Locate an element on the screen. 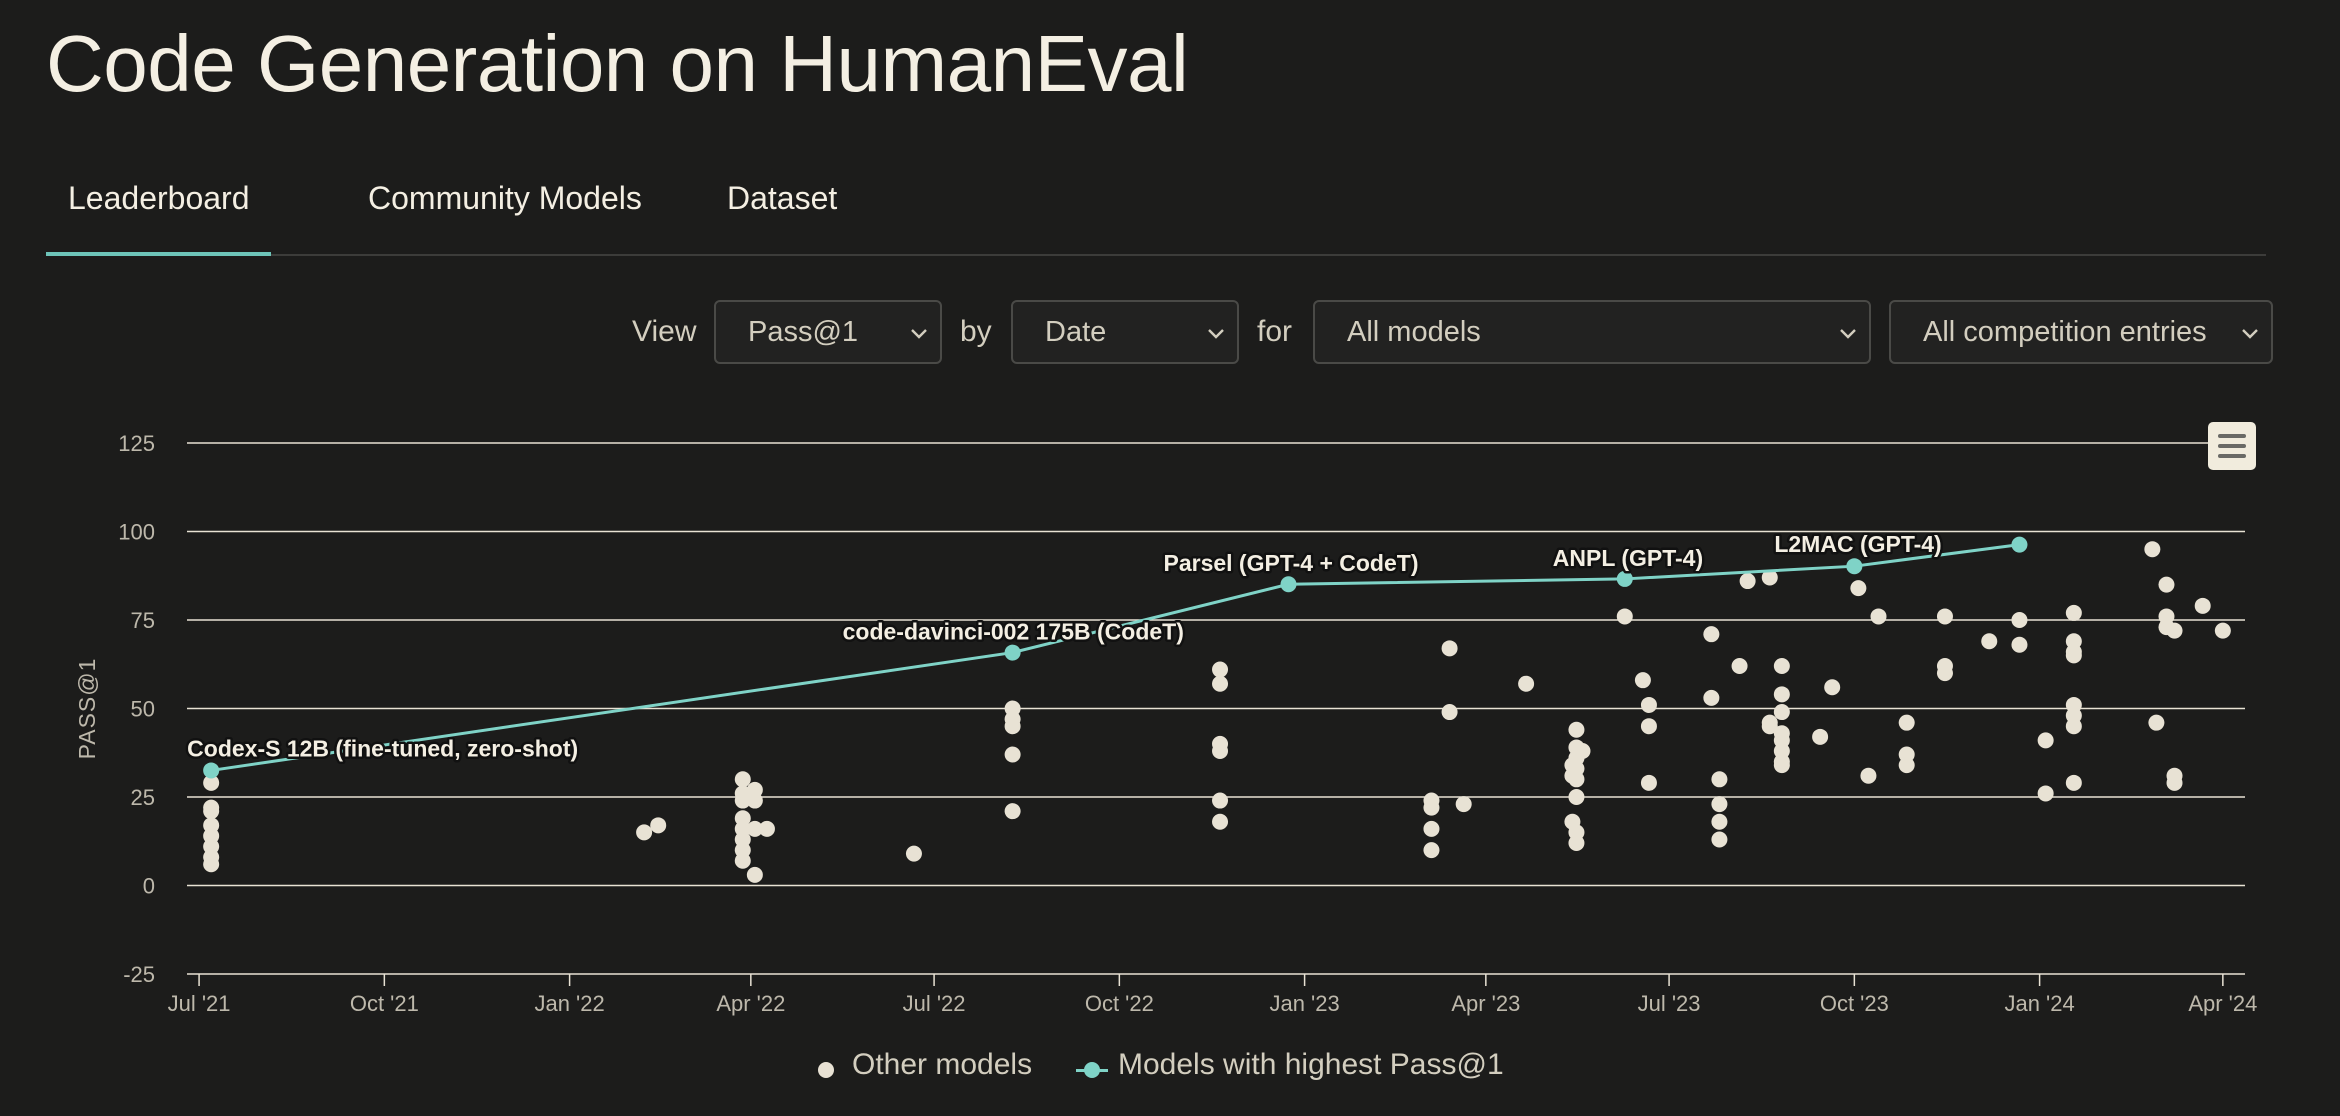  x-tick-label: Apr '24 is located at coordinates (2222, 1003).